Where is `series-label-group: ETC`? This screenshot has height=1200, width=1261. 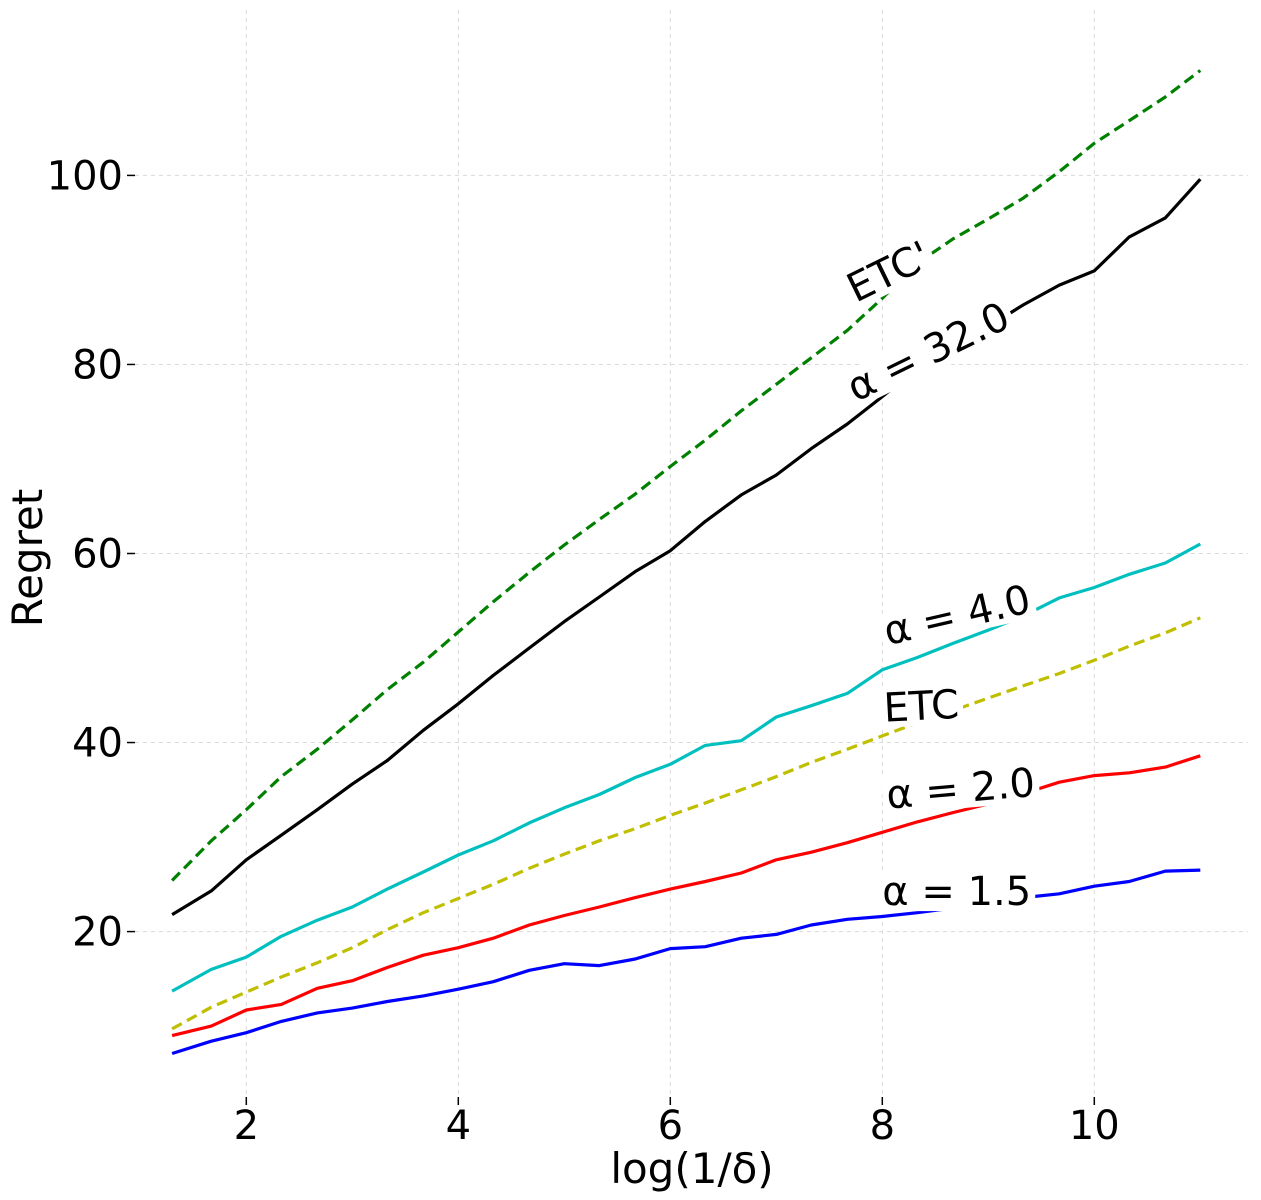 series-label-group: ETC is located at coordinates (921, 707).